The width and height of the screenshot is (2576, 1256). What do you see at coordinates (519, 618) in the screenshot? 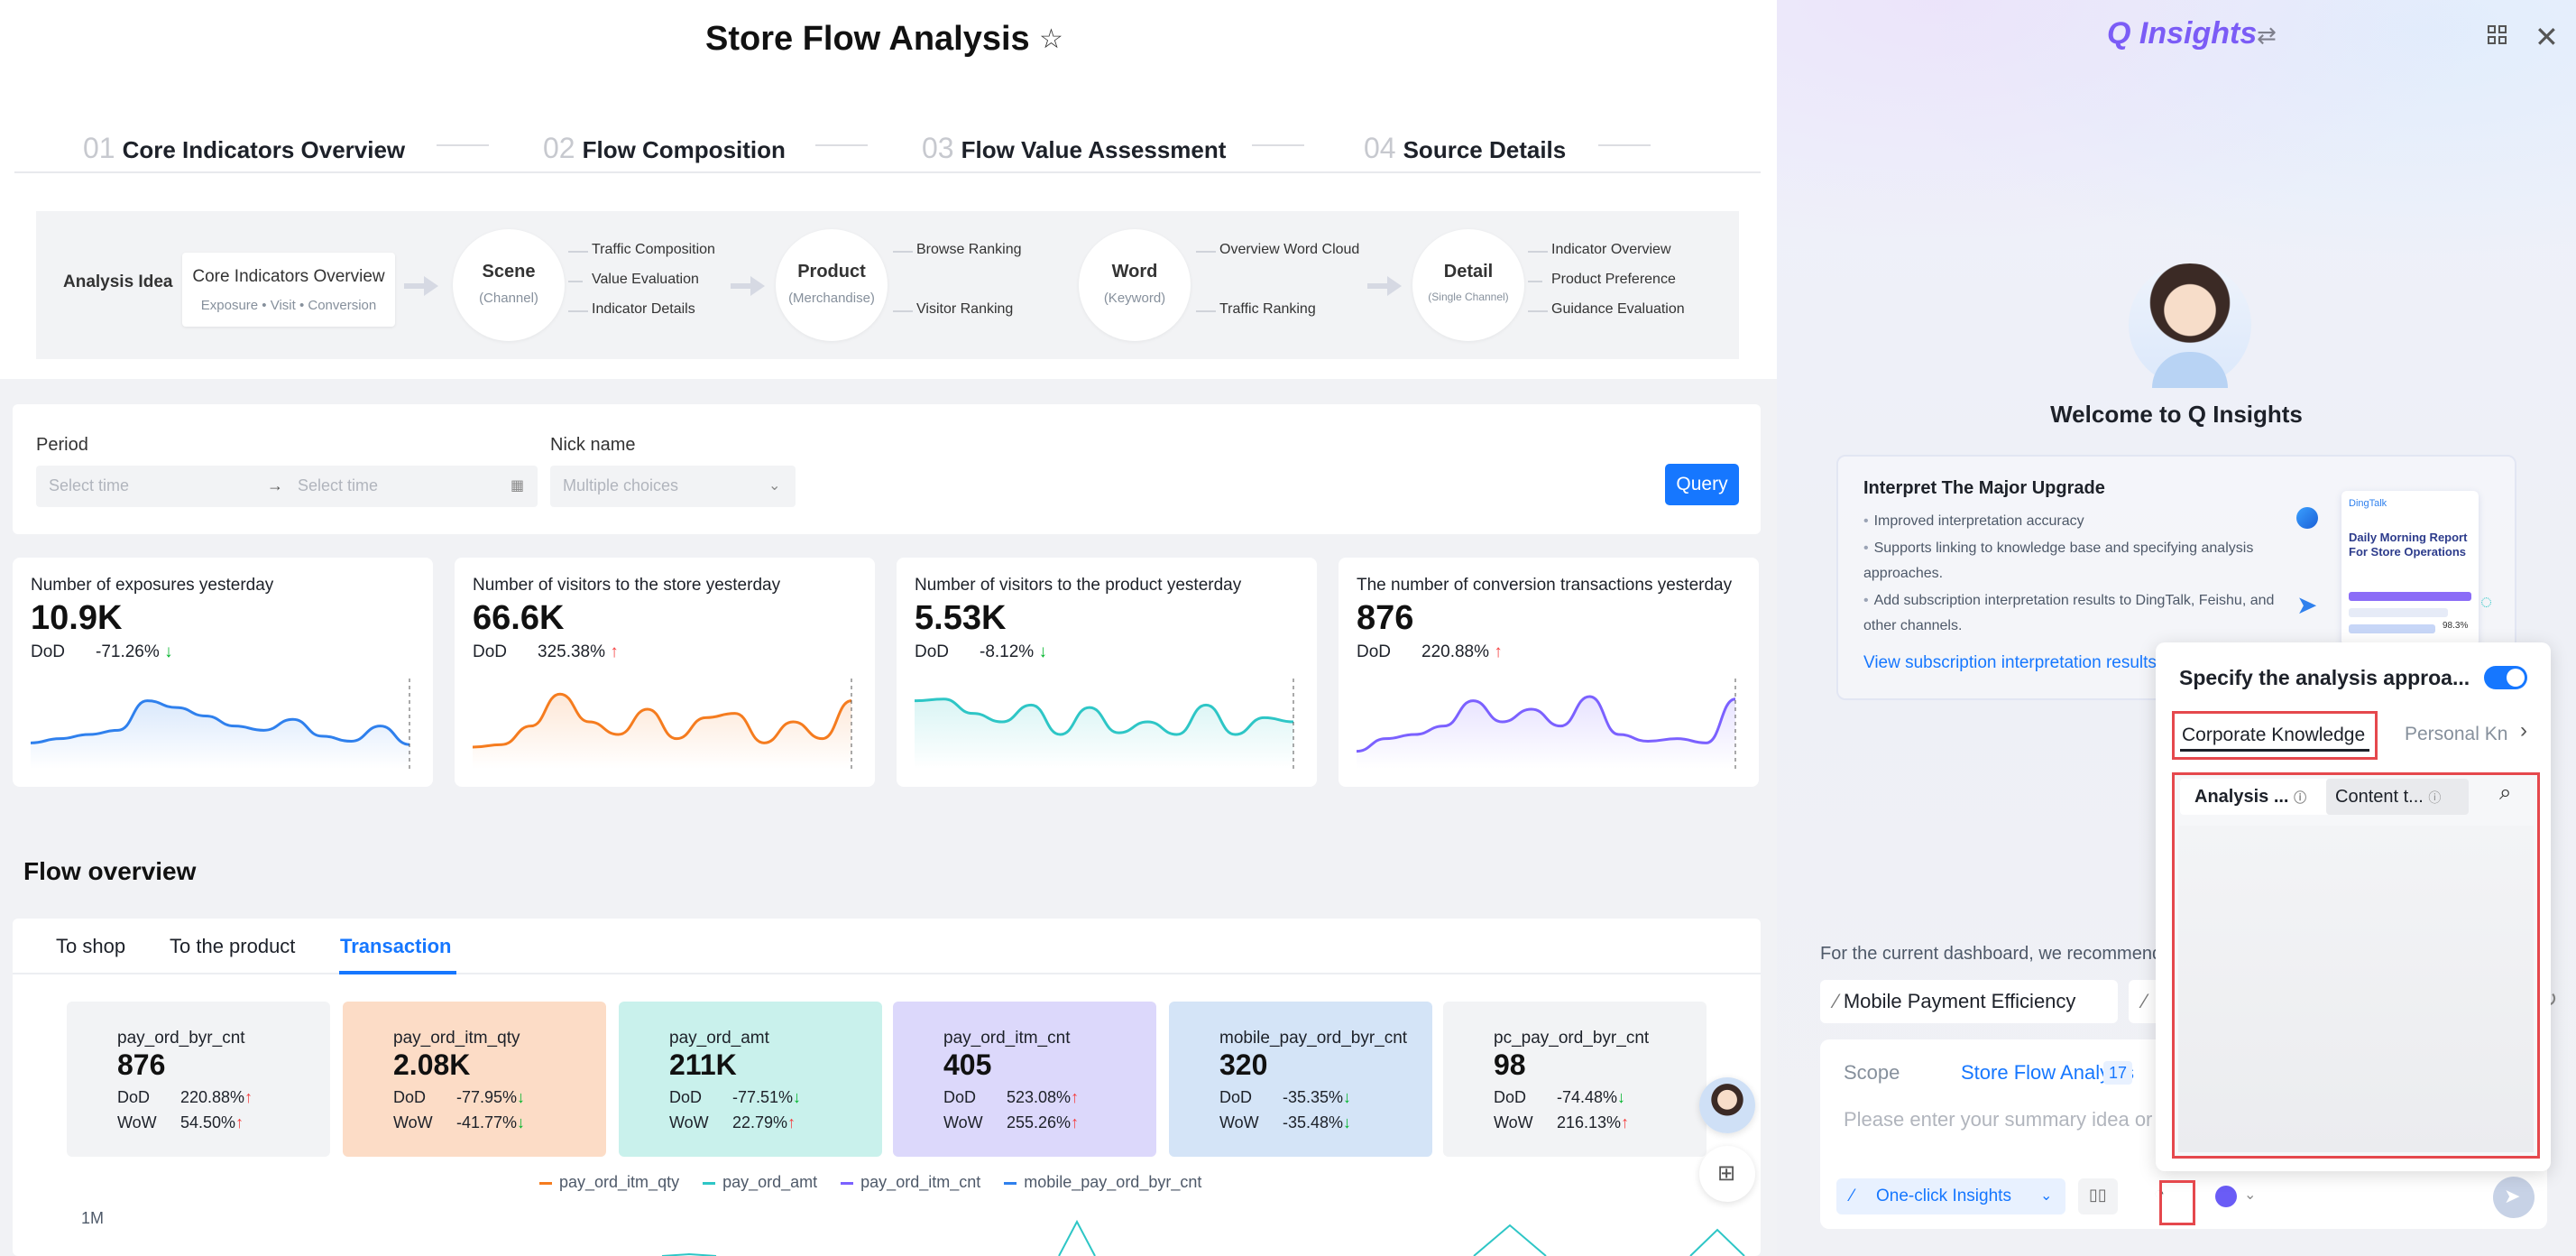
I see `kpi-value: 66.6K` at bounding box center [519, 618].